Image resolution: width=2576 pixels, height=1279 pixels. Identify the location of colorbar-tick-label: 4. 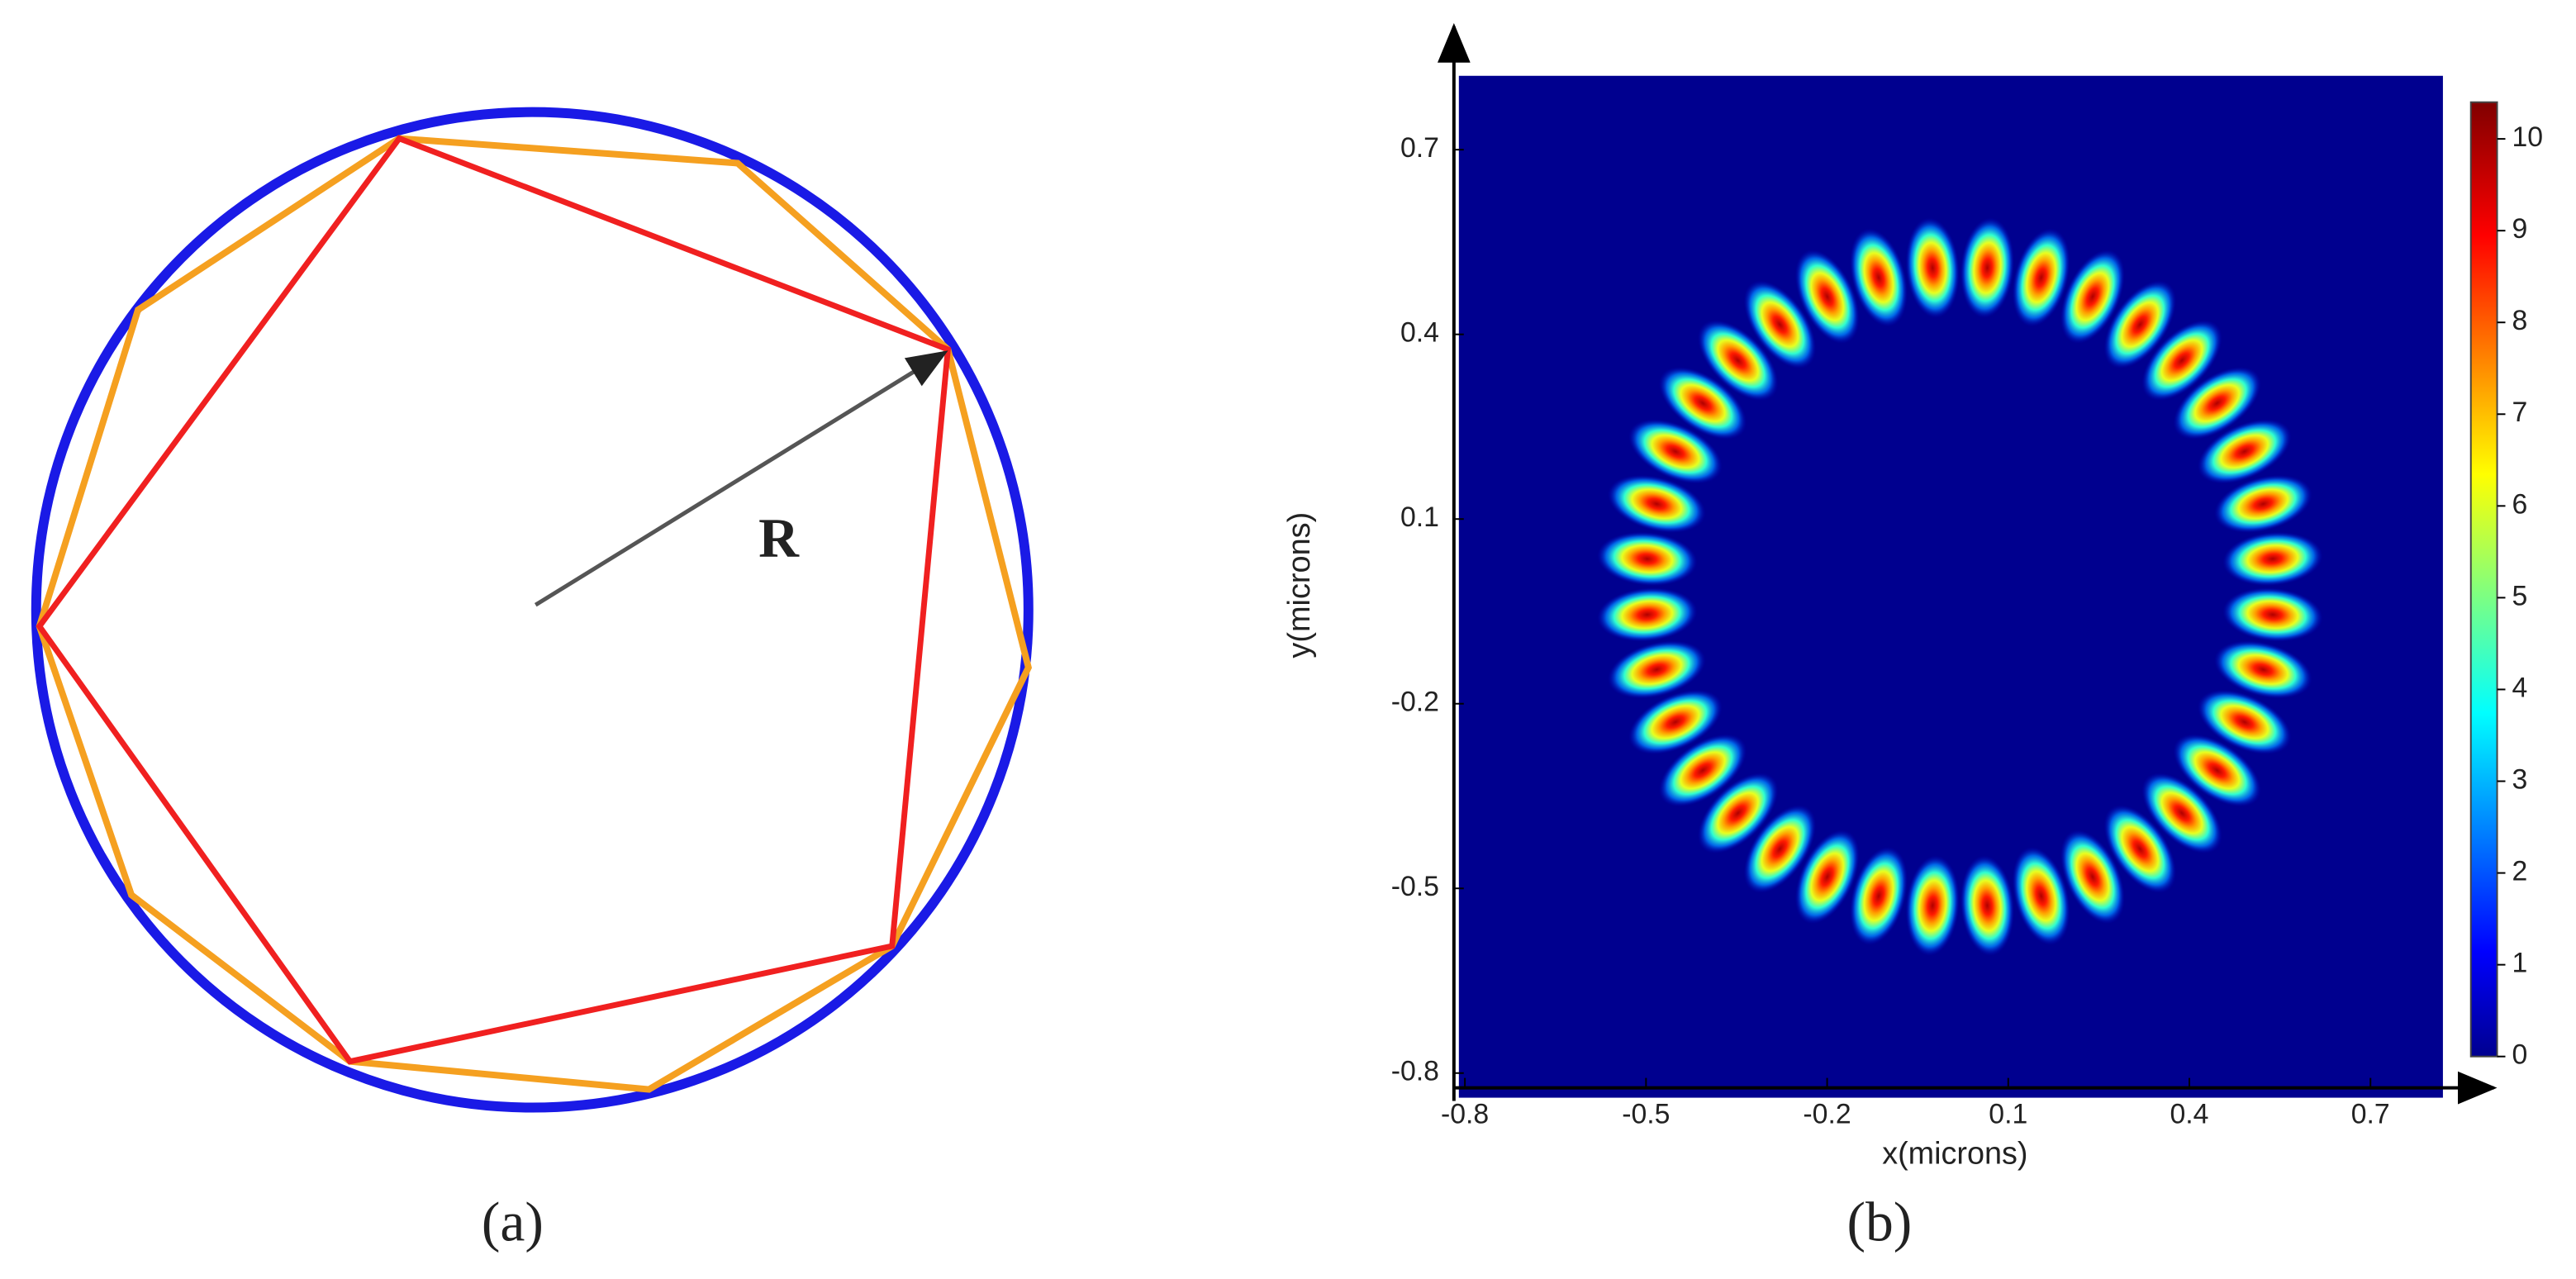
(2519, 687).